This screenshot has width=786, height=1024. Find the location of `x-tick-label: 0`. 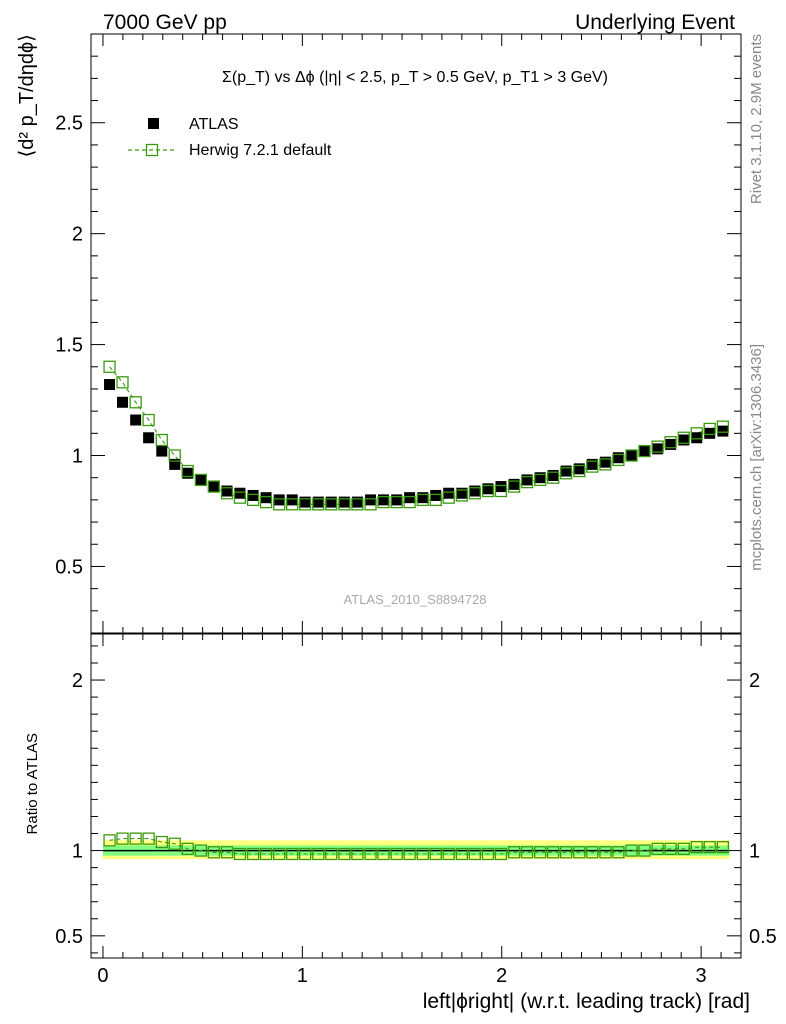

x-tick-label: 0 is located at coordinates (102, 976).